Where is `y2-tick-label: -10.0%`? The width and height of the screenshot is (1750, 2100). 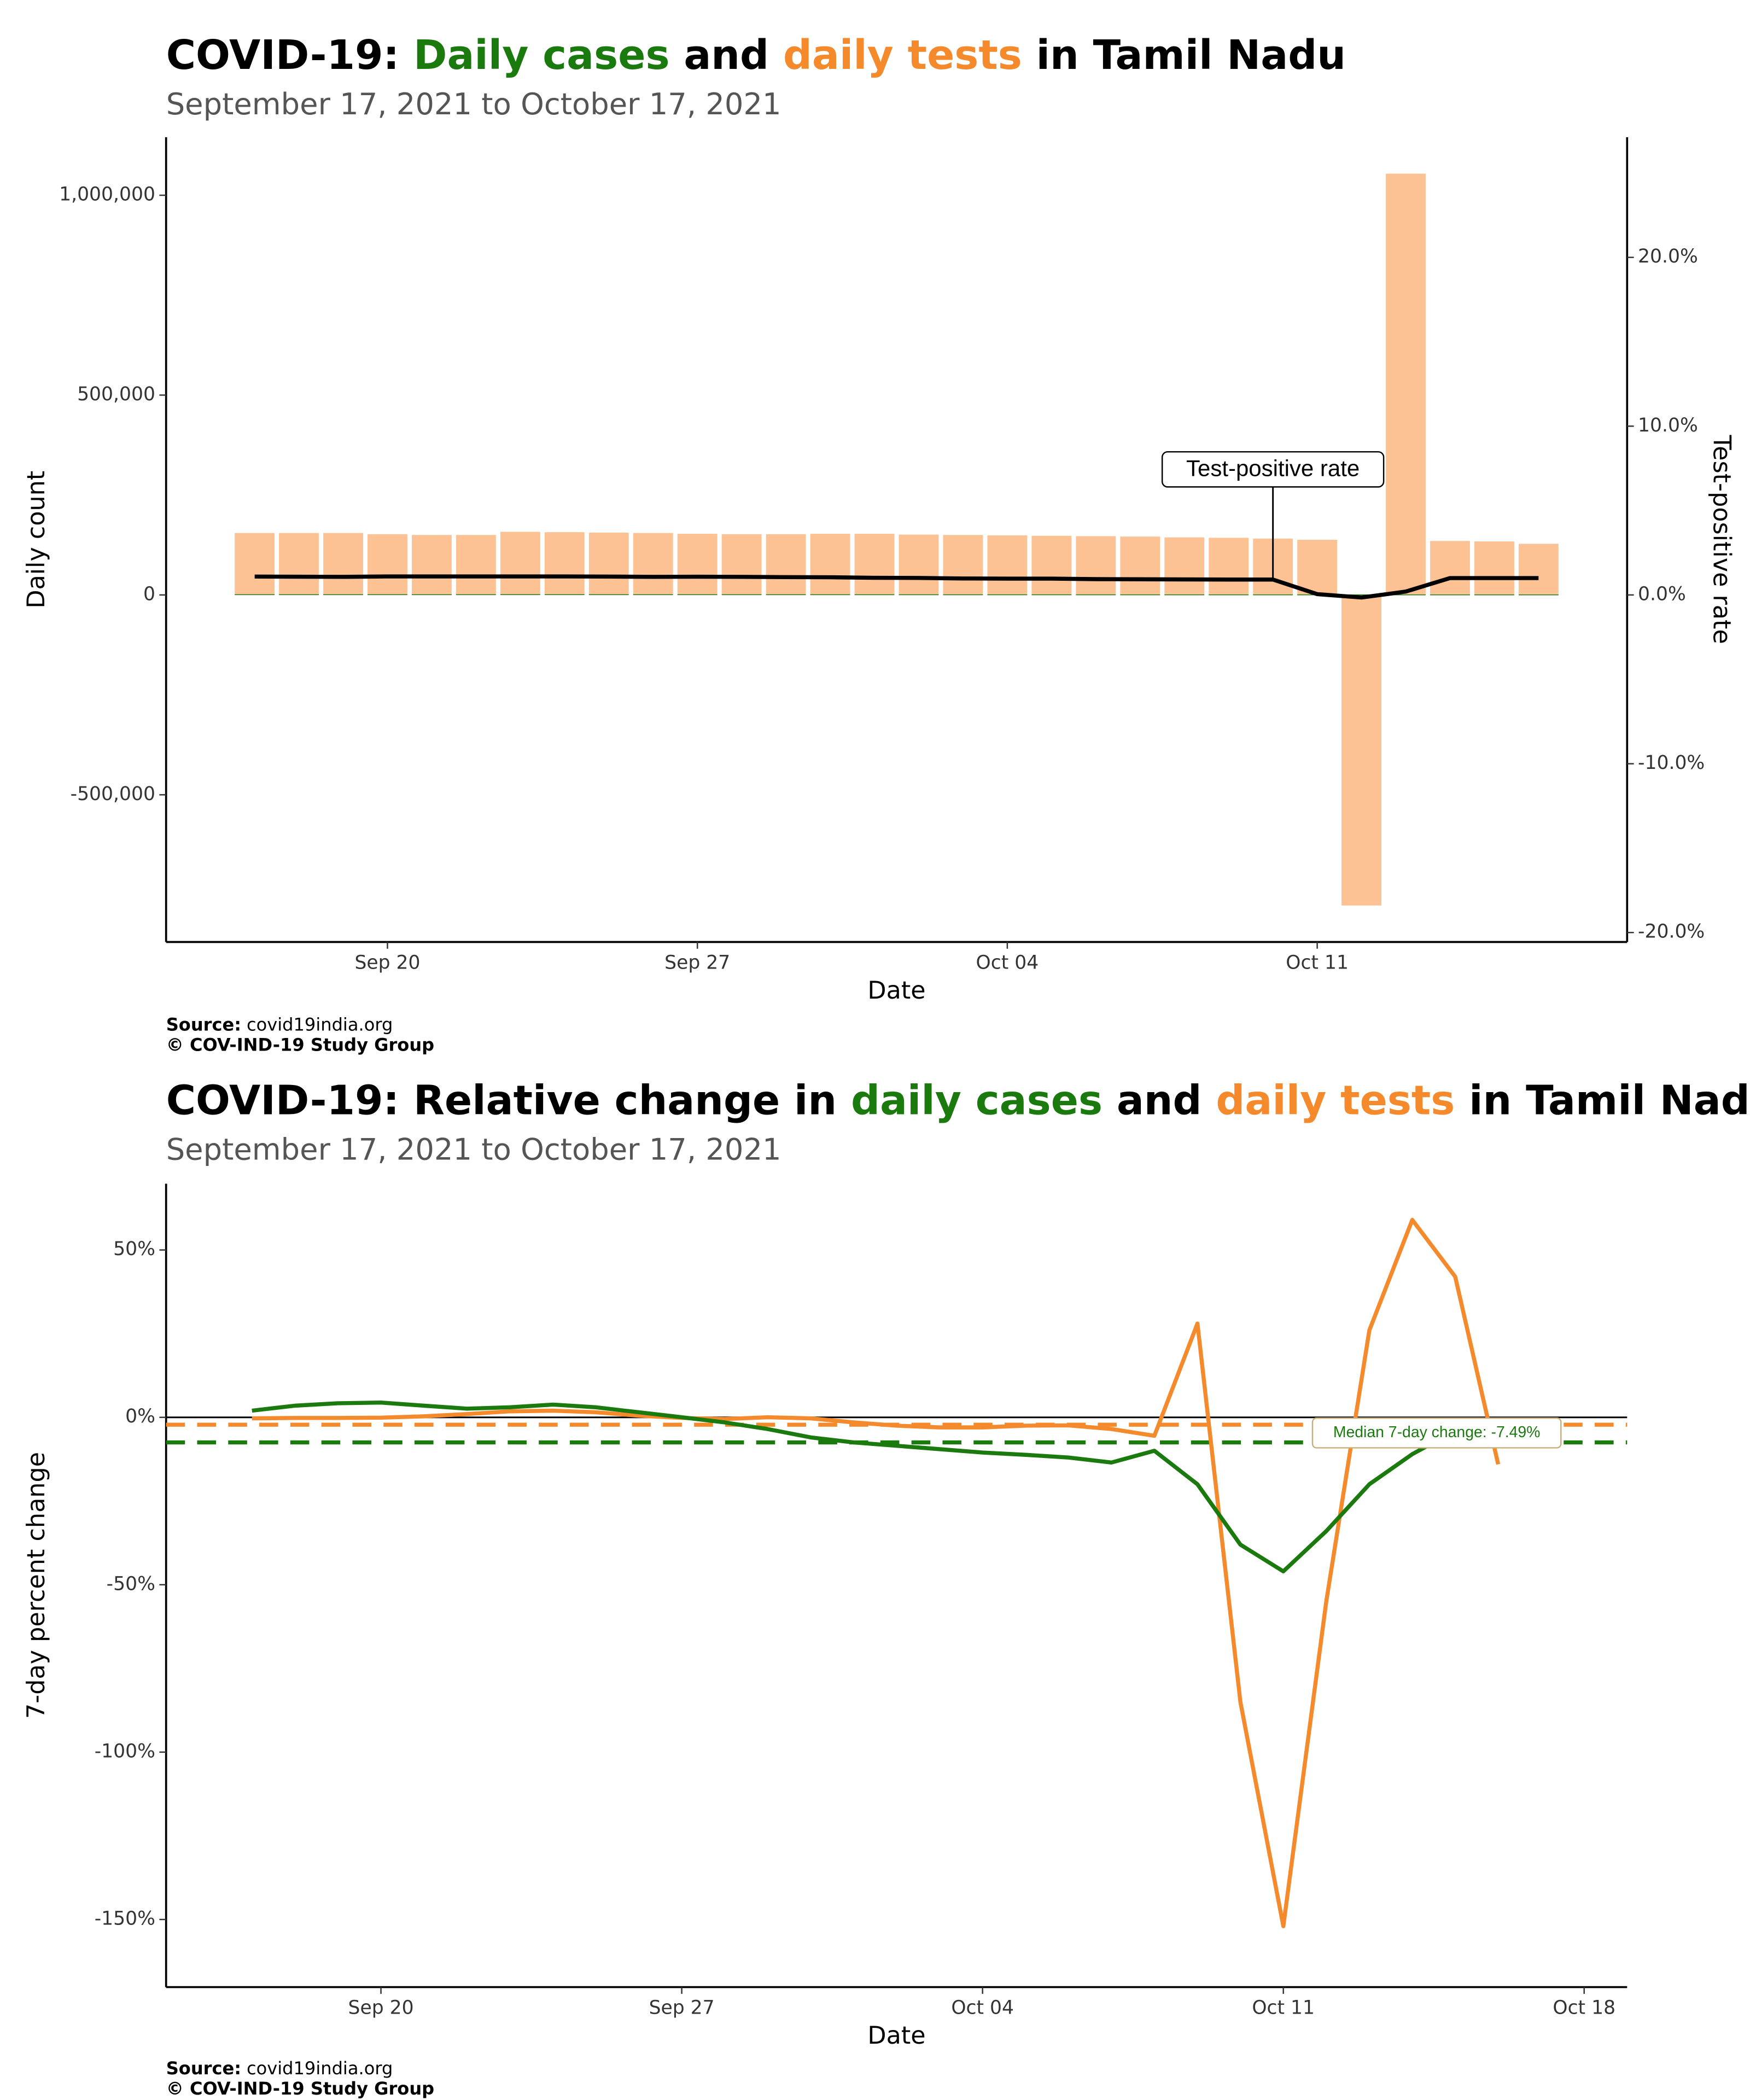
y2-tick-label: -10.0% is located at coordinates (1671, 763).